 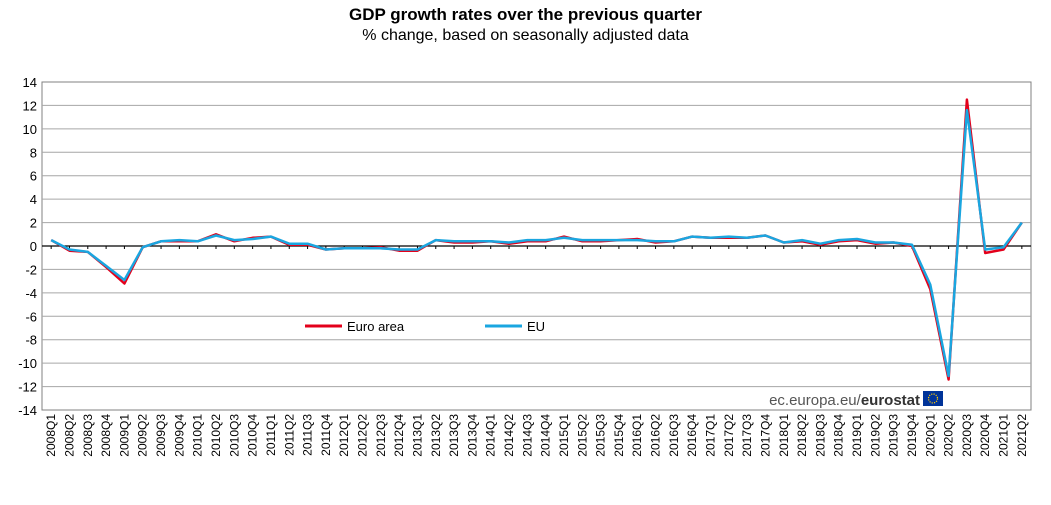 What do you see at coordinates (31, 269) in the screenshot?
I see `y-tick-label: -2` at bounding box center [31, 269].